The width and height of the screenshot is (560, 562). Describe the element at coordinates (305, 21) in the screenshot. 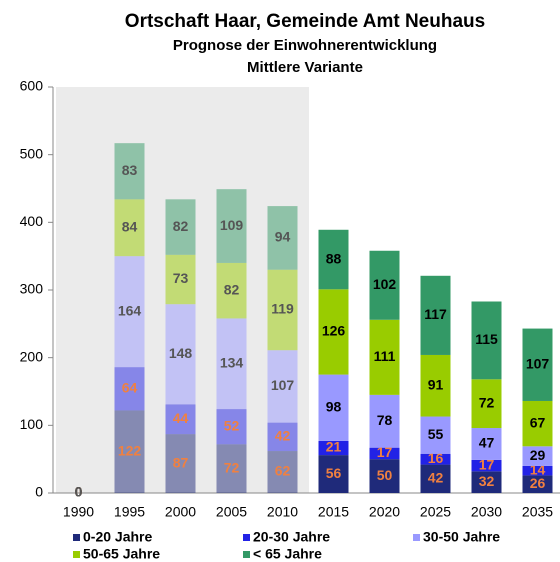

I see `chart-title: Ortschaft Haar, Gemeinde Amt Neuhaus` at that location.